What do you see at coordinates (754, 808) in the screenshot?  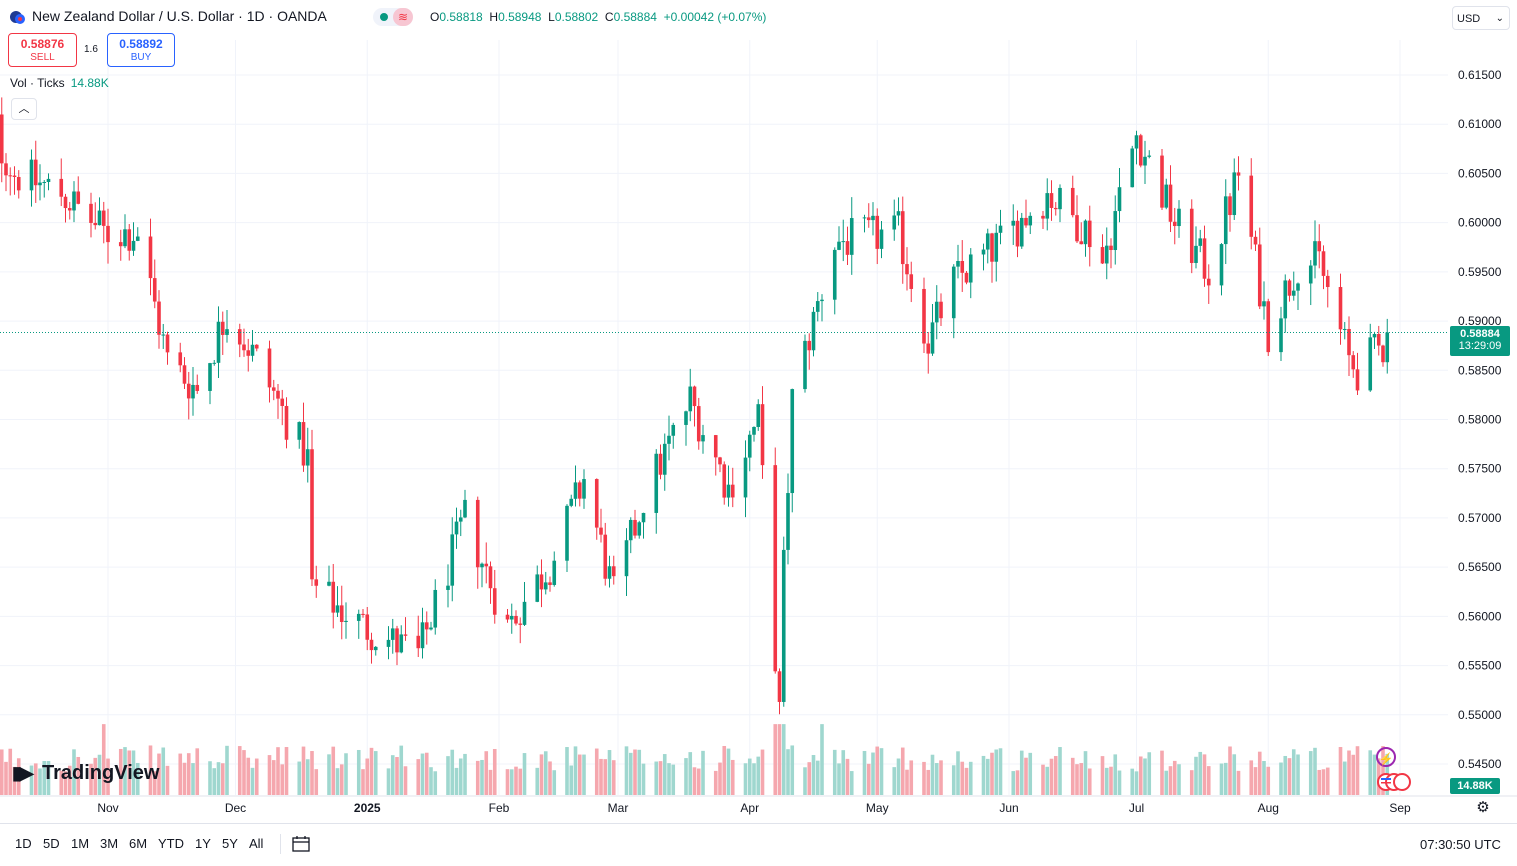 I see `time-axis: Nov Dec 2025 Feb Mar Apr May Jun Jul Aug Sep` at bounding box center [754, 808].